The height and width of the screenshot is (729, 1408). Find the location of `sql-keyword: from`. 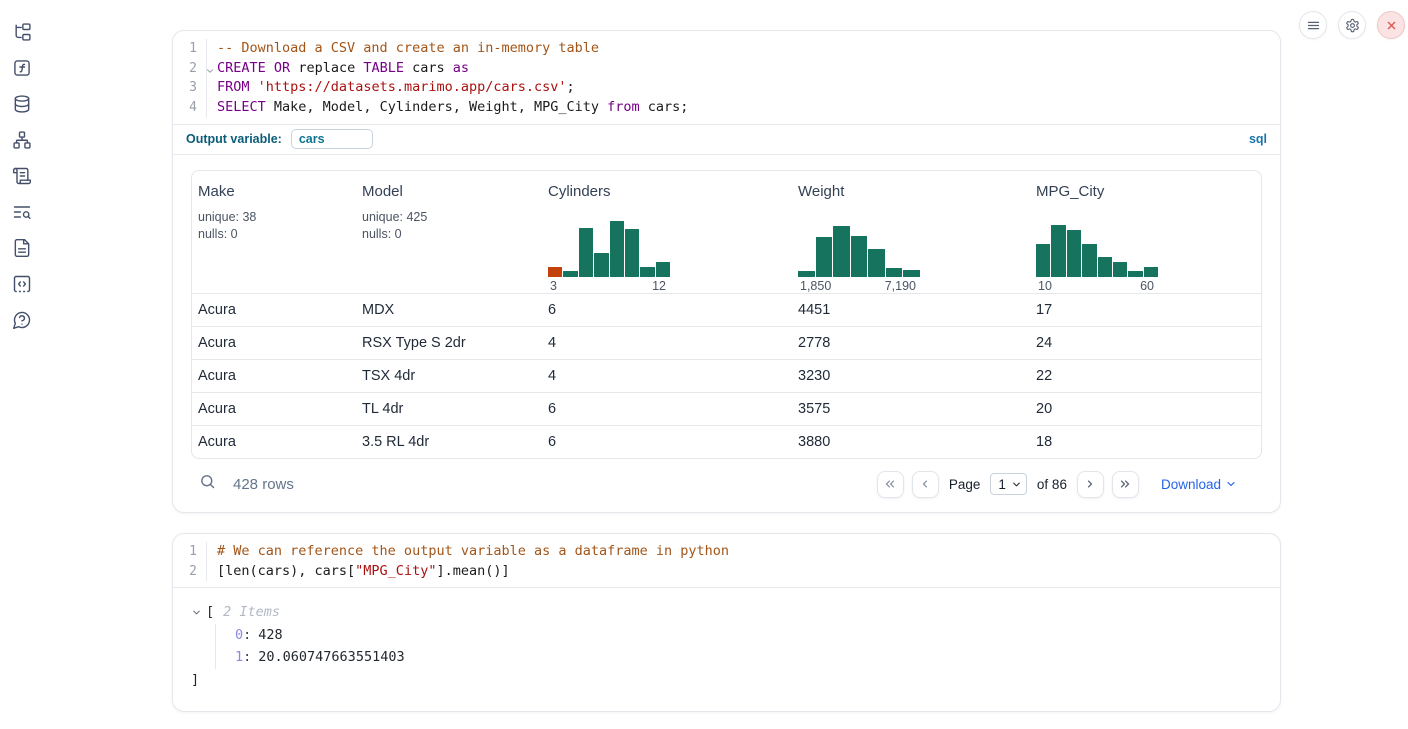

sql-keyword: from is located at coordinates (623, 107).